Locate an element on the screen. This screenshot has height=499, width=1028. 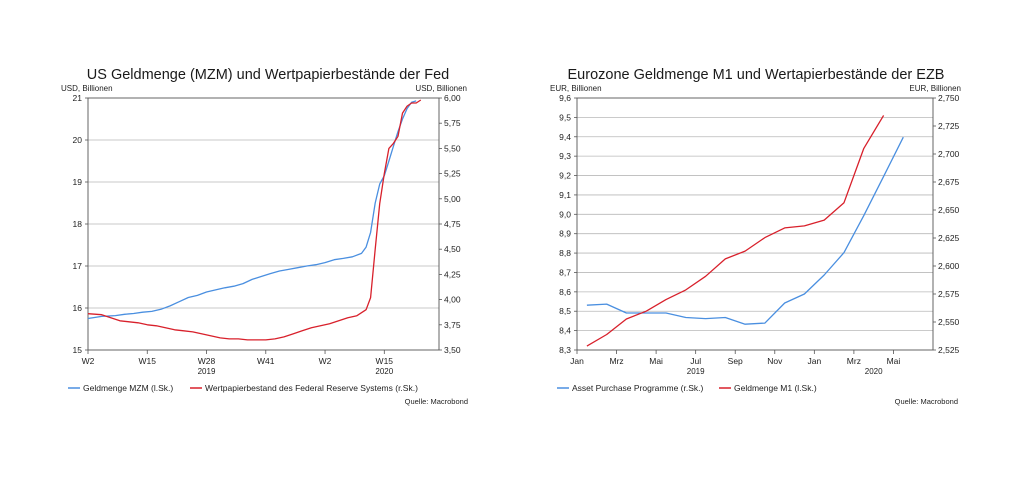
left-axis-tick-label: 8,6 is located at coordinates (565, 292).